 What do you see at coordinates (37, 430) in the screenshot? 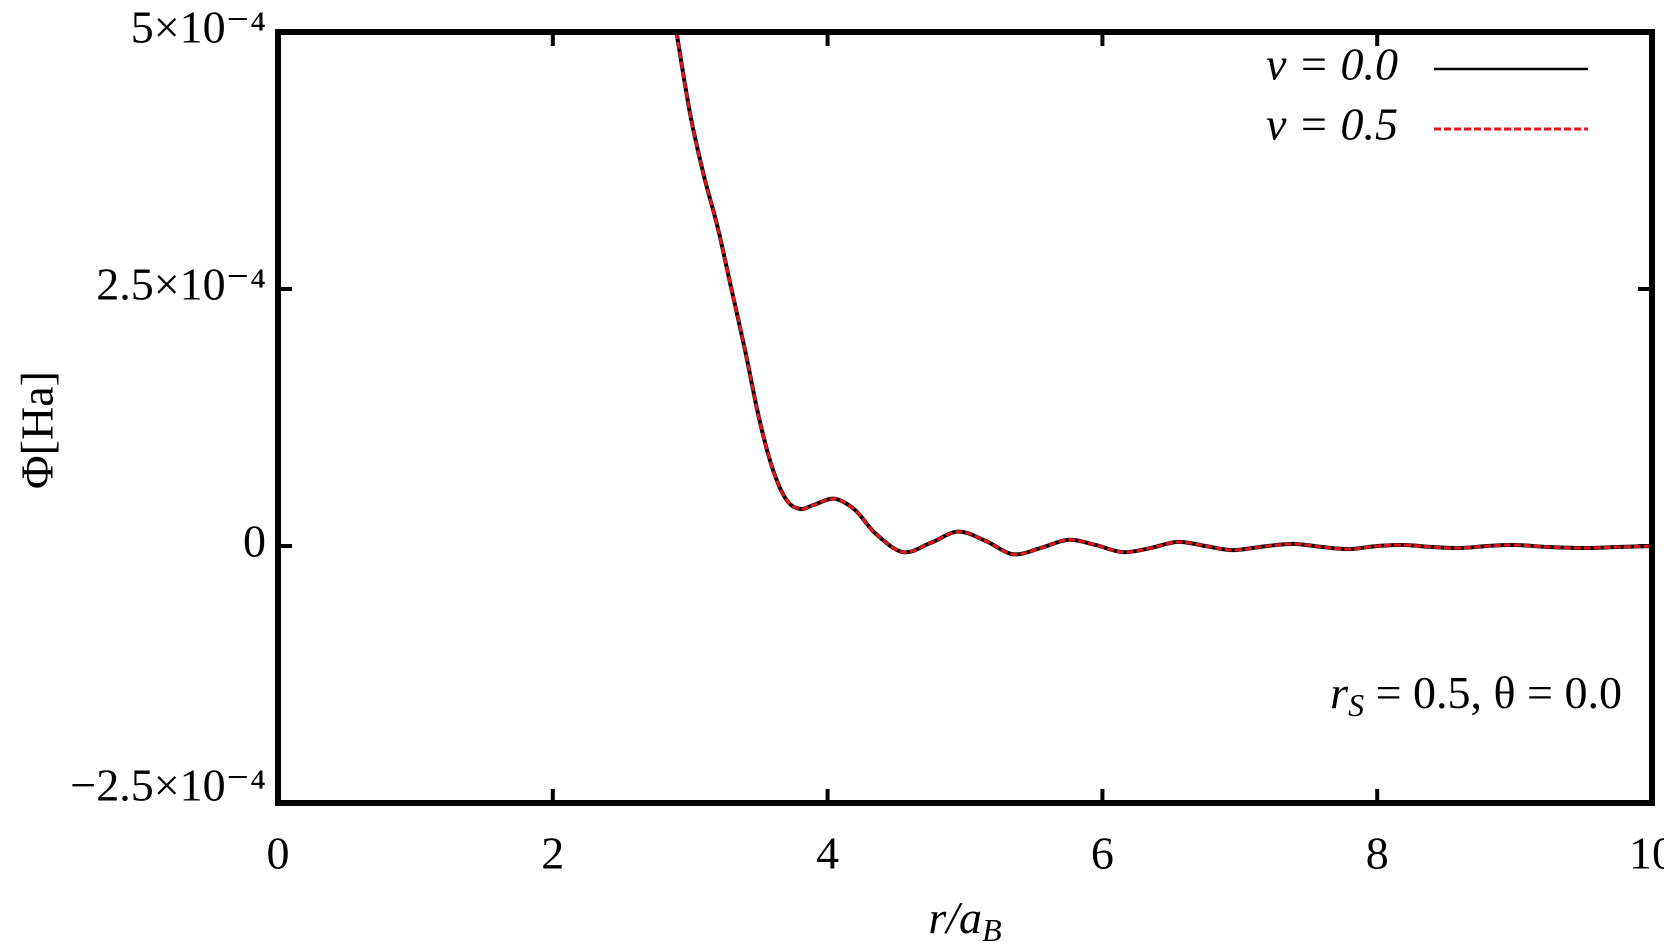
I see `y-axis-label: Φ[Ha]` at bounding box center [37, 430].